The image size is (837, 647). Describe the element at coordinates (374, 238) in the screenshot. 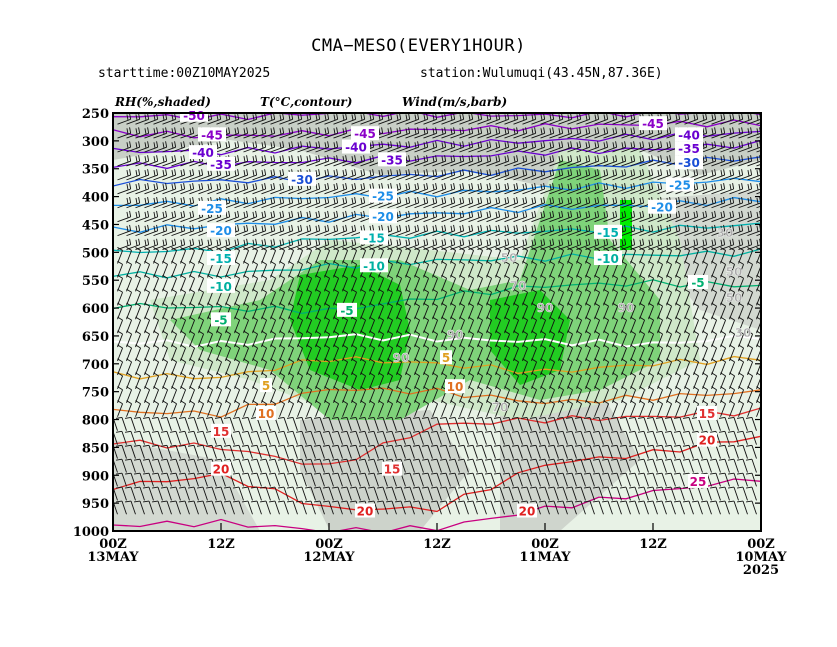

I see `temperature-label: -15` at that location.